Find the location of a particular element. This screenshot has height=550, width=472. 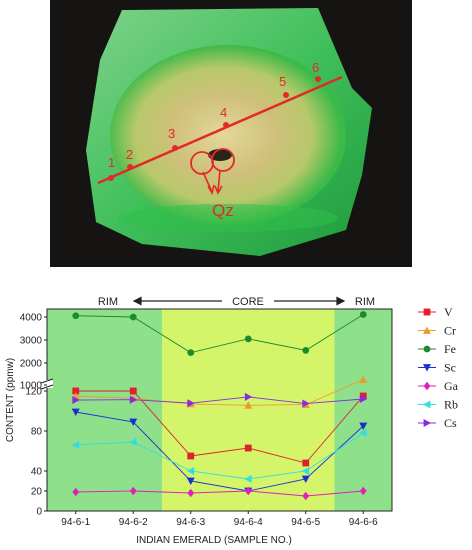

series-line-fe is located at coordinates (219, 334).